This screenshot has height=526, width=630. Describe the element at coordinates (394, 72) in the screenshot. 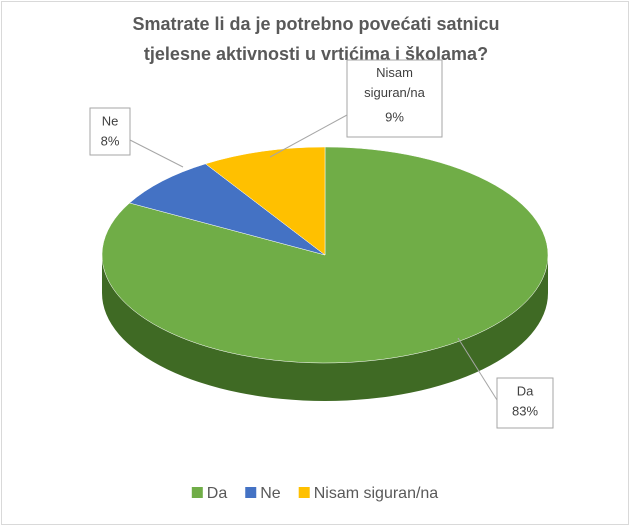

I see `data-label-name-part: Nisam` at that location.